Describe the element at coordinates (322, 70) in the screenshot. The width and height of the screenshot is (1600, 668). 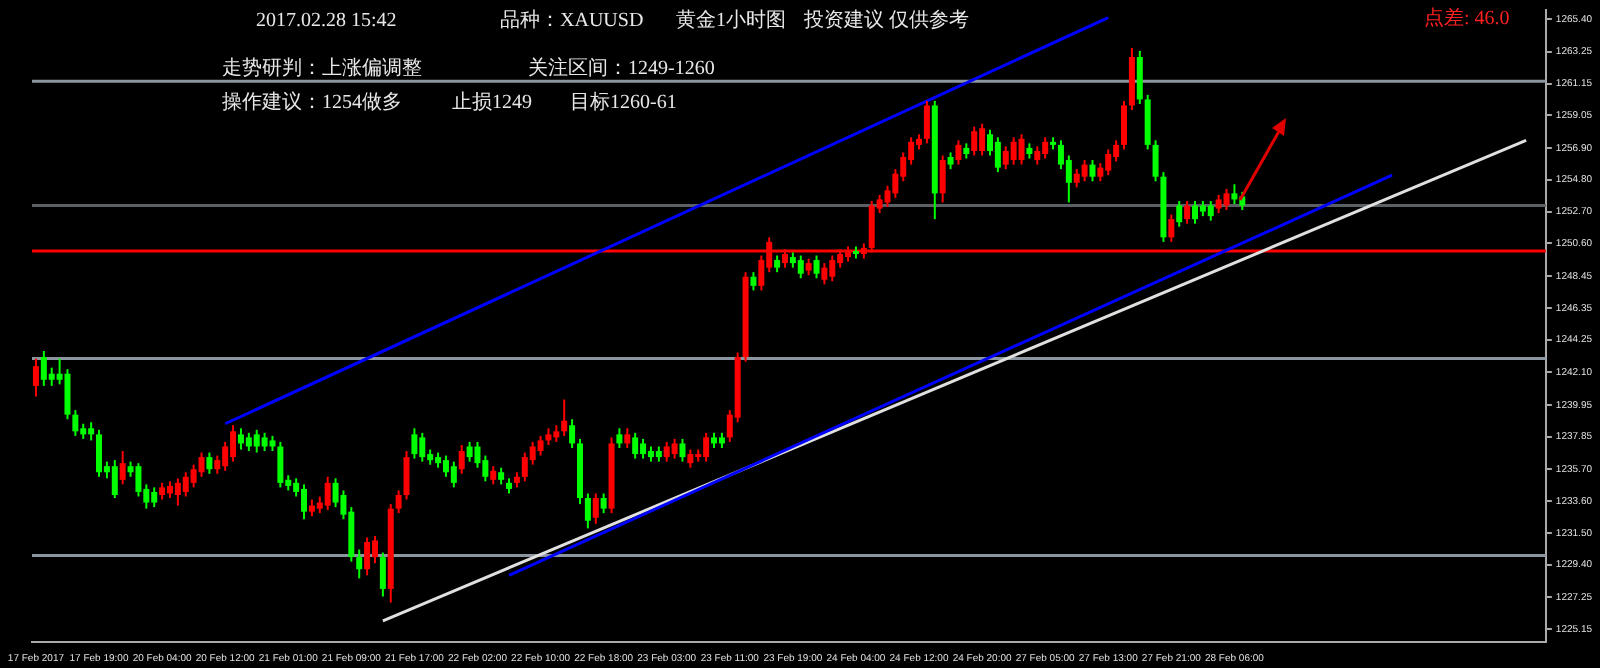
I see `annotation: 走势研判：上涨偏调整` at that location.